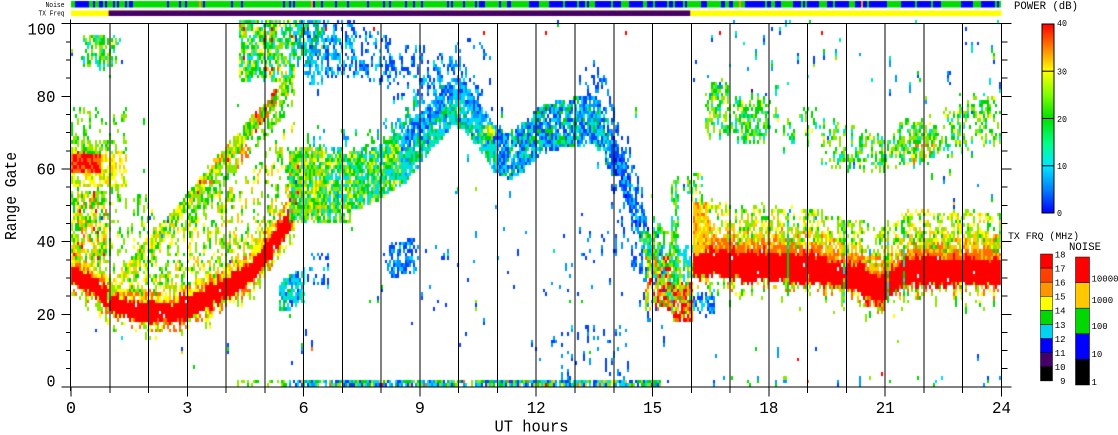  I want to click on svg-text: POWER (dB), so click(1046, 7).